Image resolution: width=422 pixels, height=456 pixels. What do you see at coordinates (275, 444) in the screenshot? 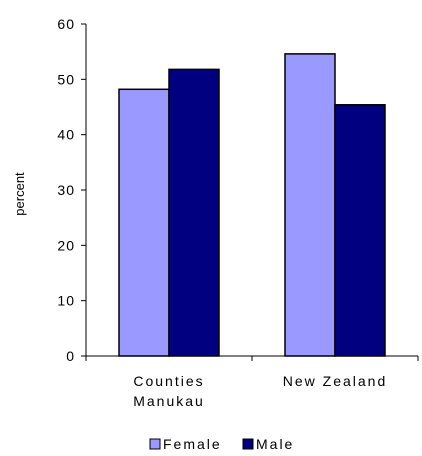
I see `legend-label-male: Male` at bounding box center [275, 444].